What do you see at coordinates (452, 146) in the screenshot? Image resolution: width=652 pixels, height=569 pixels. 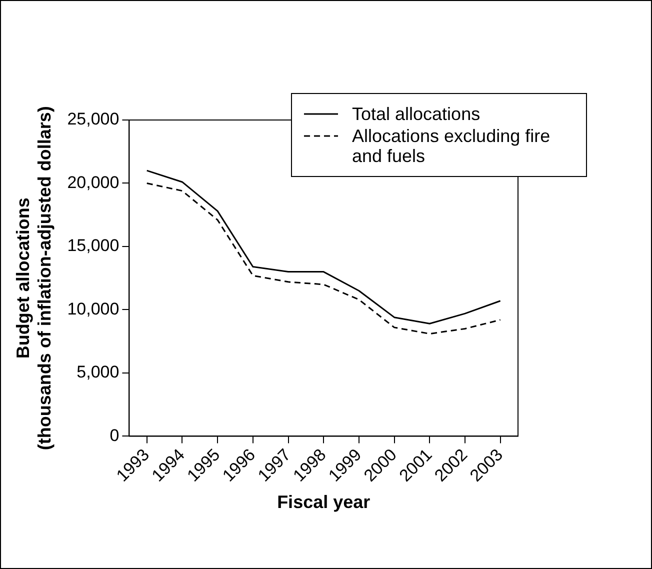 I see `legend-label: Allocations excluding fire and fuels` at bounding box center [452, 146].